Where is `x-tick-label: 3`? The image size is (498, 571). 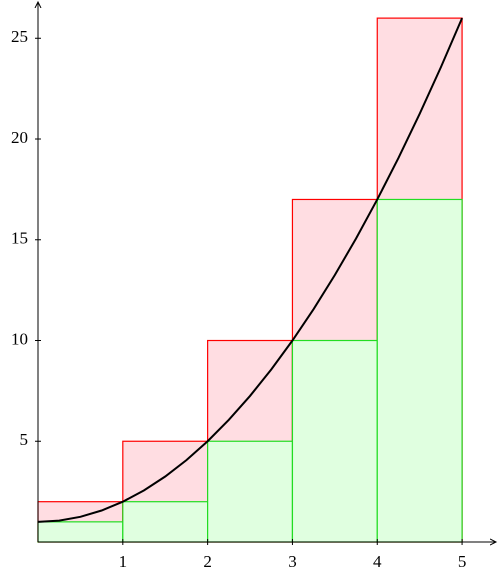
x-tick-label: 3 is located at coordinates (292, 561).